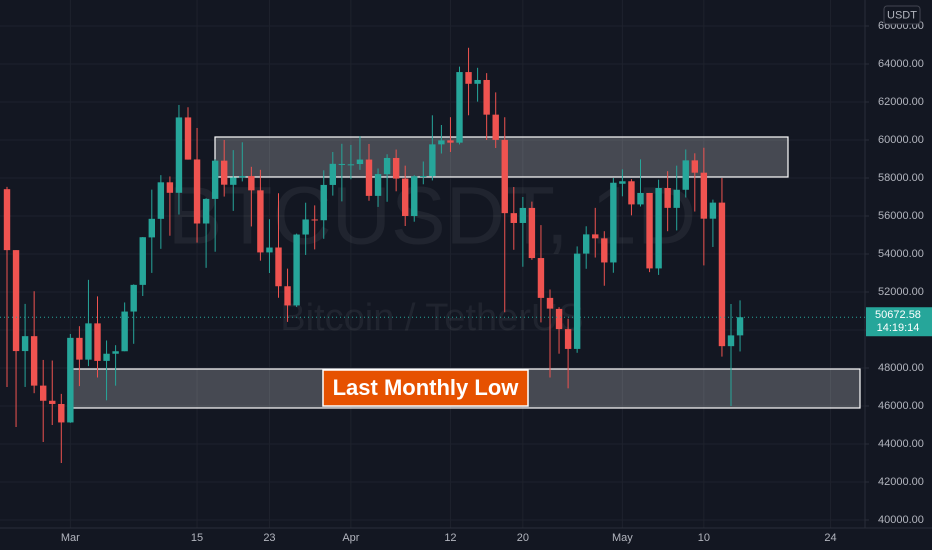 The height and width of the screenshot is (550, 932). I want to click on price-zone, so click(501, 157).